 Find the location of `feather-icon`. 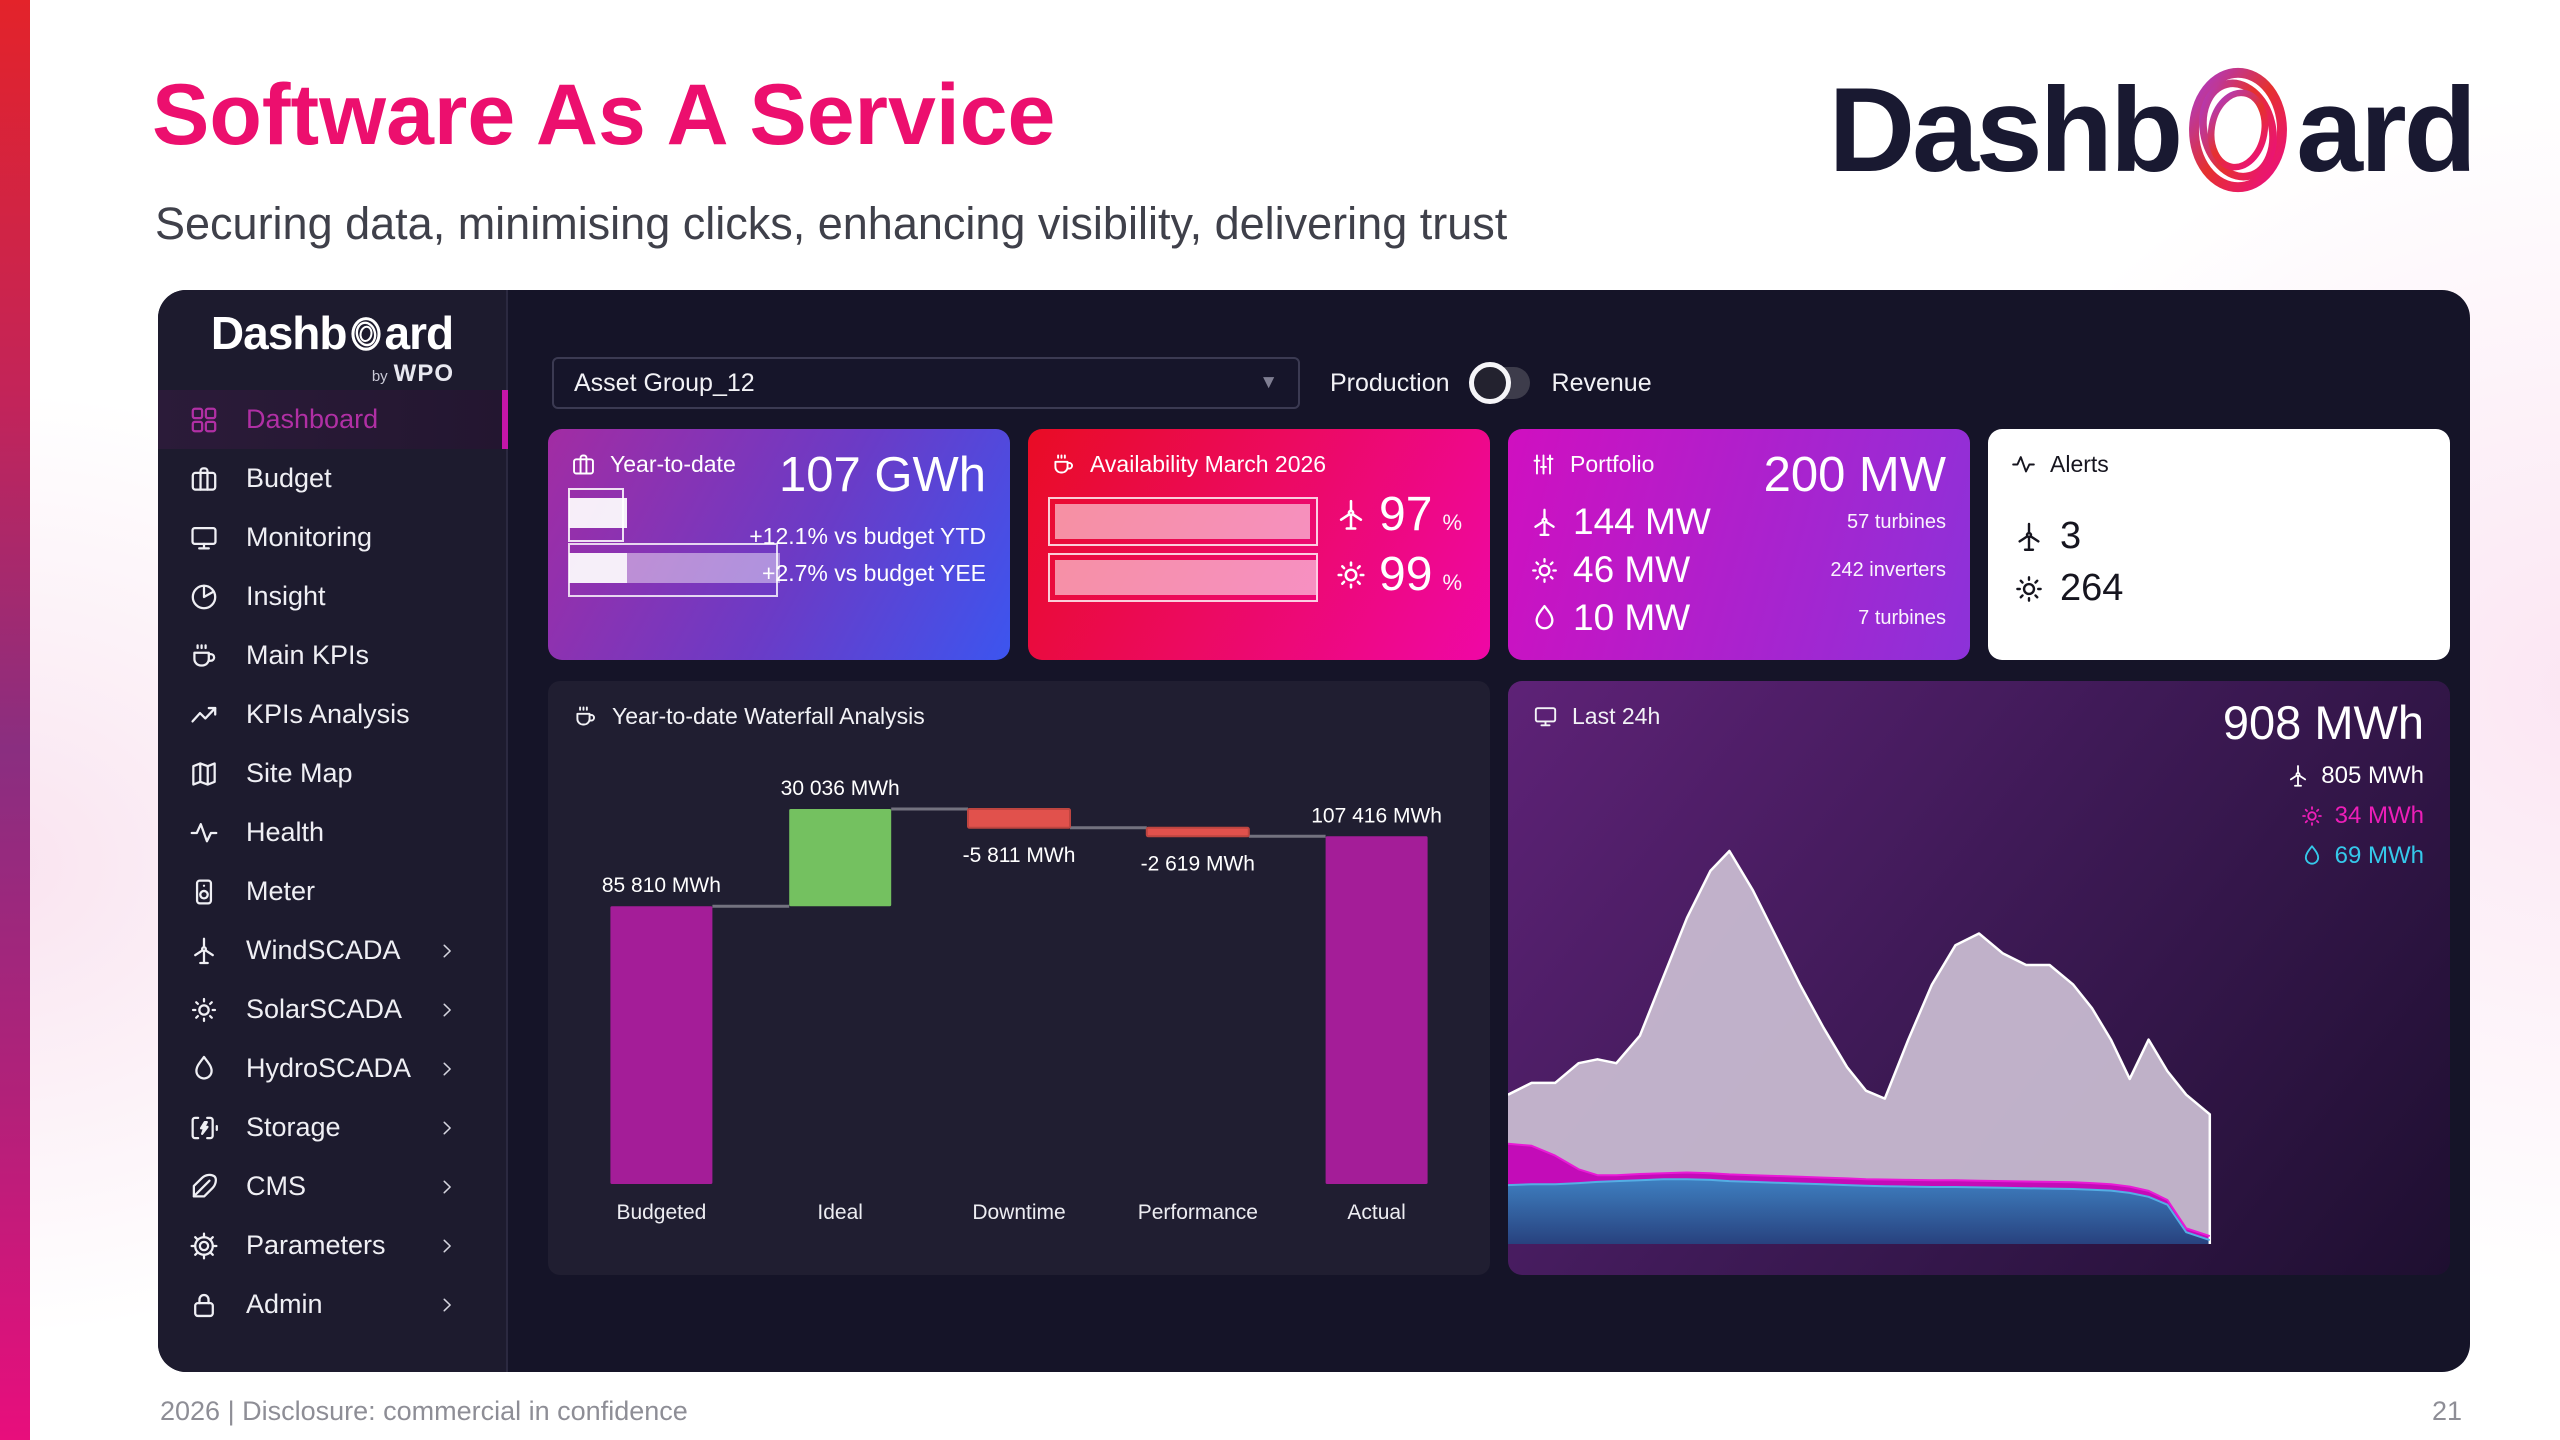

feather-icon is located at coordinates (204, 1187).